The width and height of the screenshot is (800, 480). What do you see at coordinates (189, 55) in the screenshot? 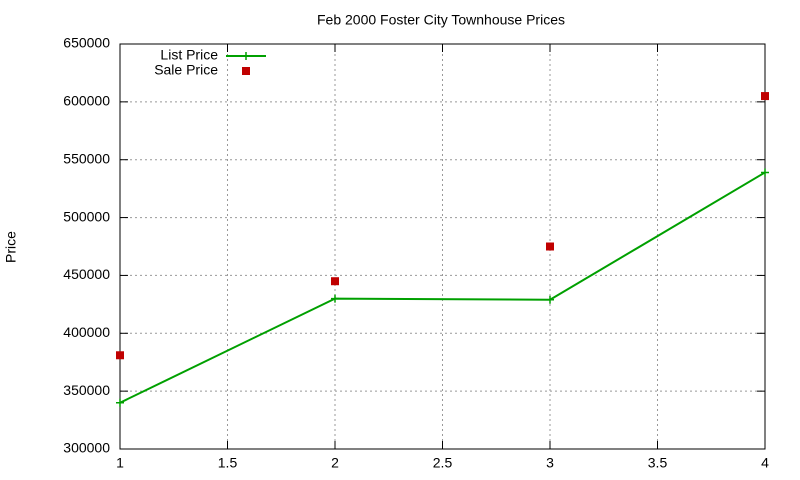
I see `legend-label: List Price` at bounding box center [189, 55].